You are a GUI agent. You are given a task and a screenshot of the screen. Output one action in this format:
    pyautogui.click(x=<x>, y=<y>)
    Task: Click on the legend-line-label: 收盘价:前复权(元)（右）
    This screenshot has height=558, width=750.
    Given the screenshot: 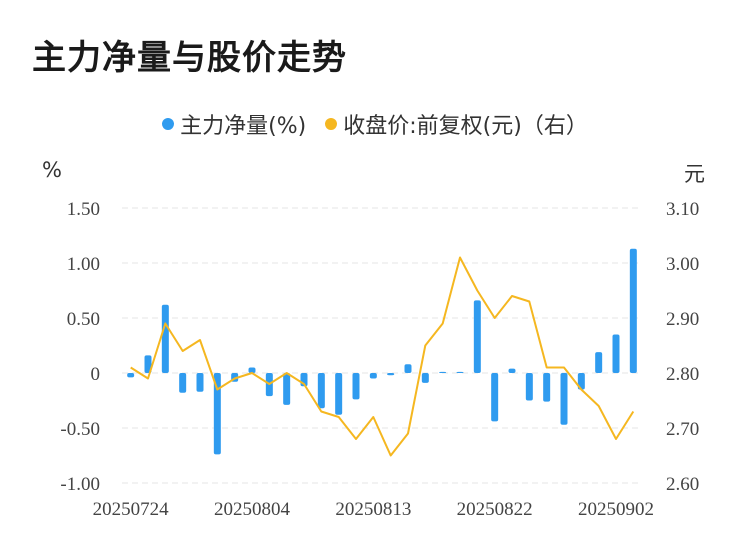 What is the action you would take?
    pyautogui.click(x=465, y=126)
    